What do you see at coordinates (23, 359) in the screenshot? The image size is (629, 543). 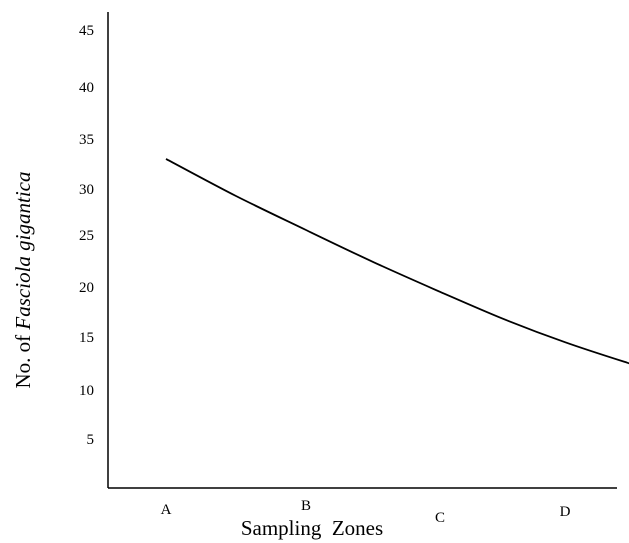 I see `y-axis-title-prefix: No. of` at bounding box center [23, 359].